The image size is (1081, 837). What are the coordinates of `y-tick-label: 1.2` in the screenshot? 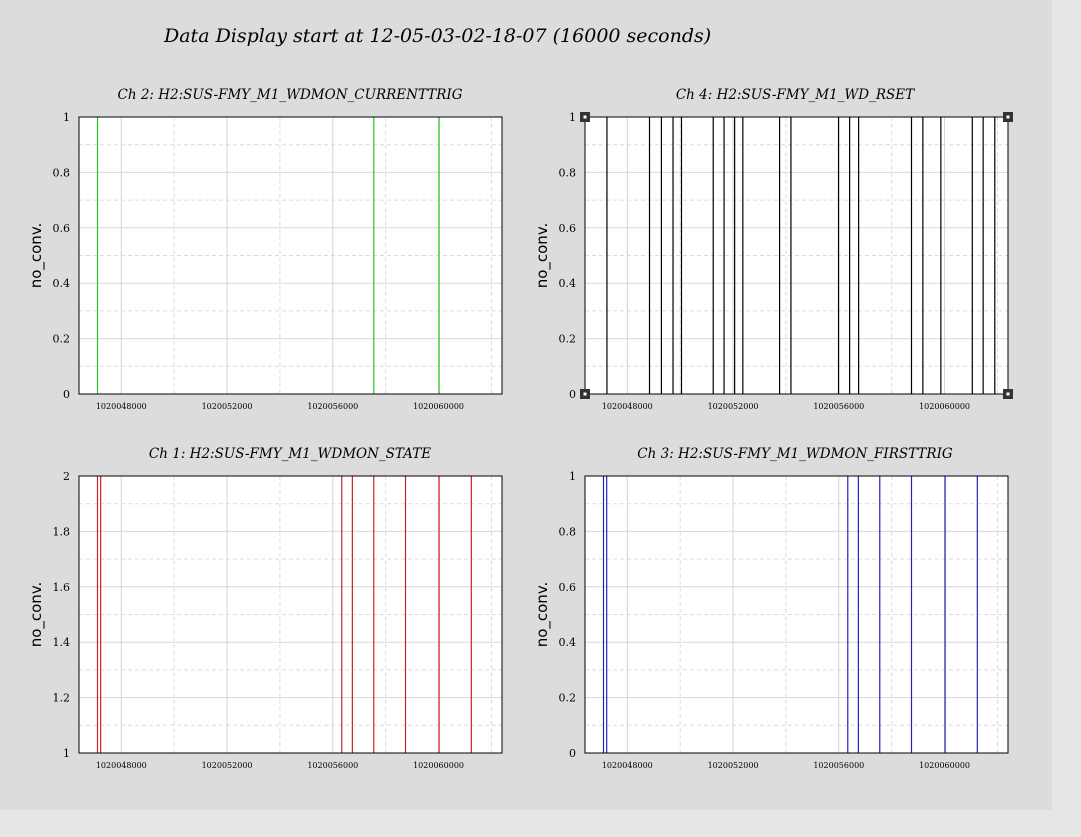 It's located at (62, 698).